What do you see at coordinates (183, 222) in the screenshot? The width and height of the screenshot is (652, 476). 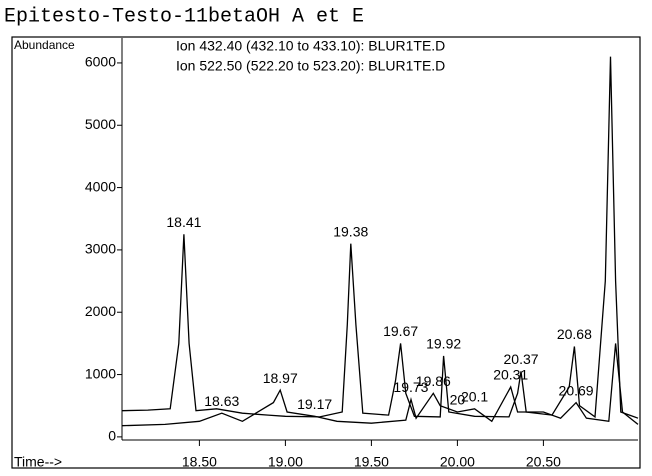 I see `peak-label: 18.41` at bounding box center [183, 222].